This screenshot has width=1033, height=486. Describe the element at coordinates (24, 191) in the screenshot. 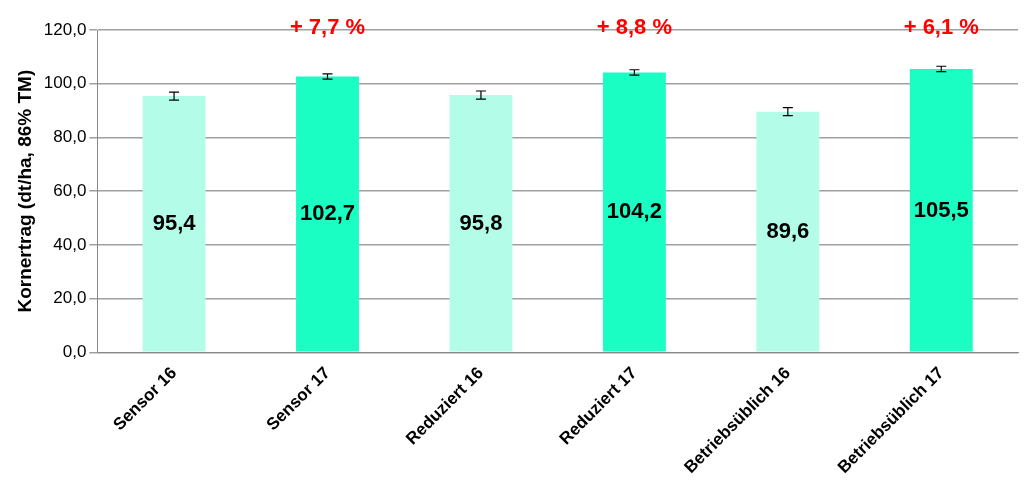

I see `y-axis-title: Kornertrag (dt/ha, 86% TM)` at that location.